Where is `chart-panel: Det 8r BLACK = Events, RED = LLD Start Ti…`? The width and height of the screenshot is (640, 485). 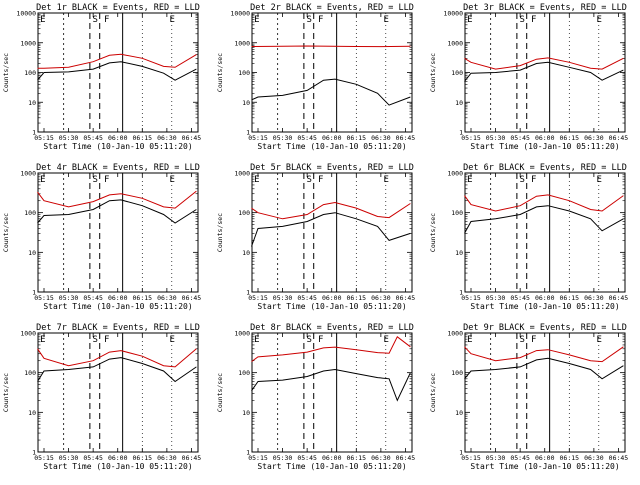
chart-panel: Det 8r BLACK = Events, RED = LLD Start Ti… is located at coordinates (315, 397).